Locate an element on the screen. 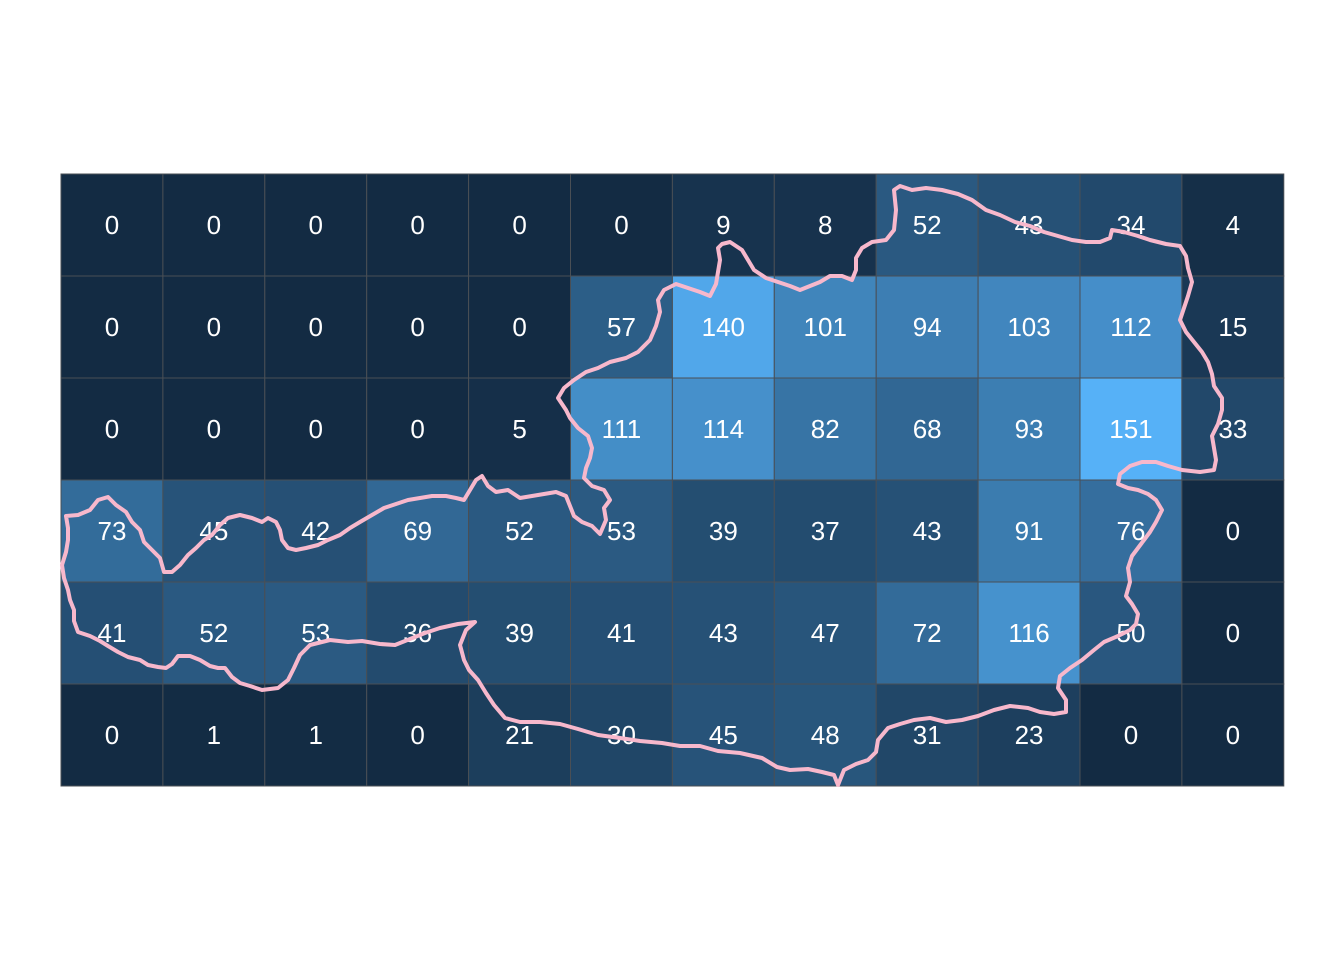  cell-value-label: 68 is located at coordinates (927, 429).